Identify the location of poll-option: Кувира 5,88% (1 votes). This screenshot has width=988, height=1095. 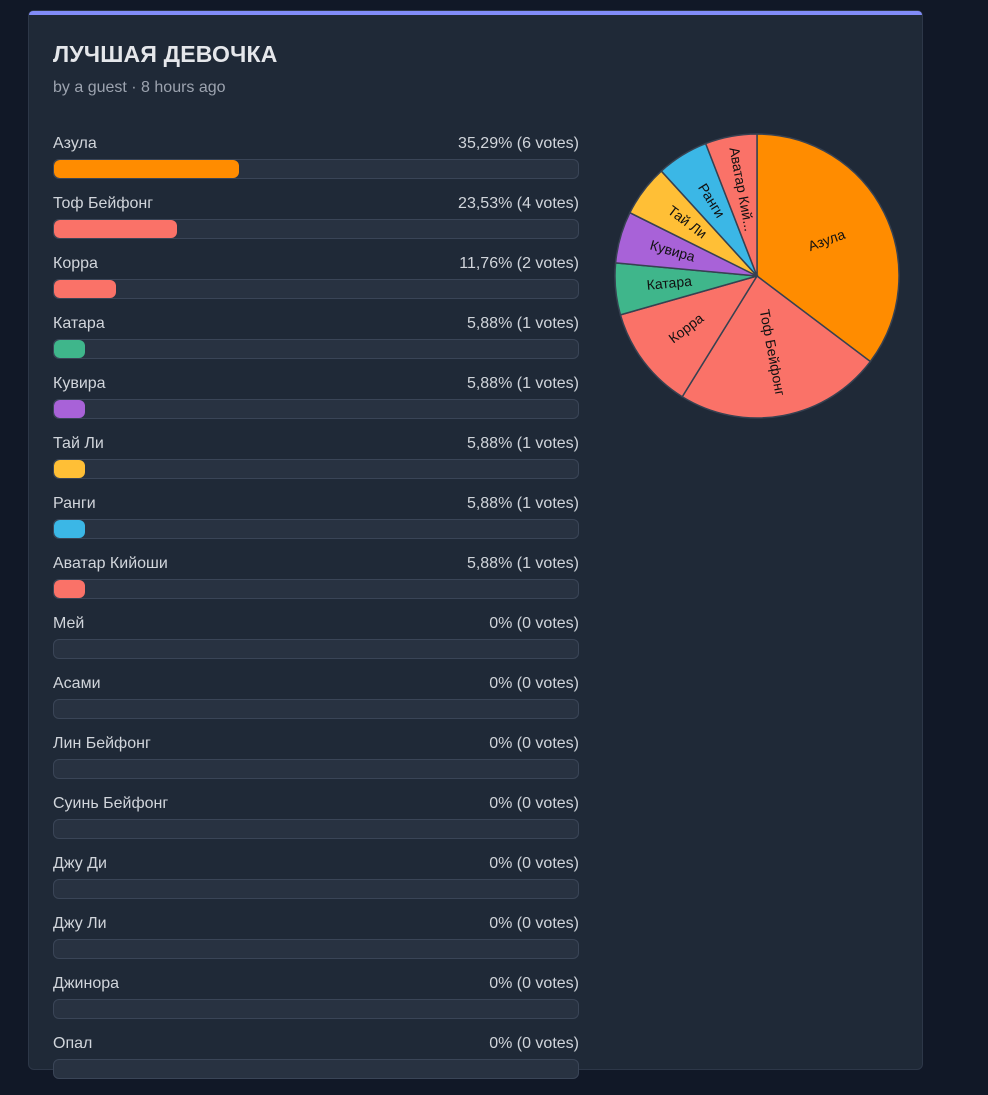
(316, 405).